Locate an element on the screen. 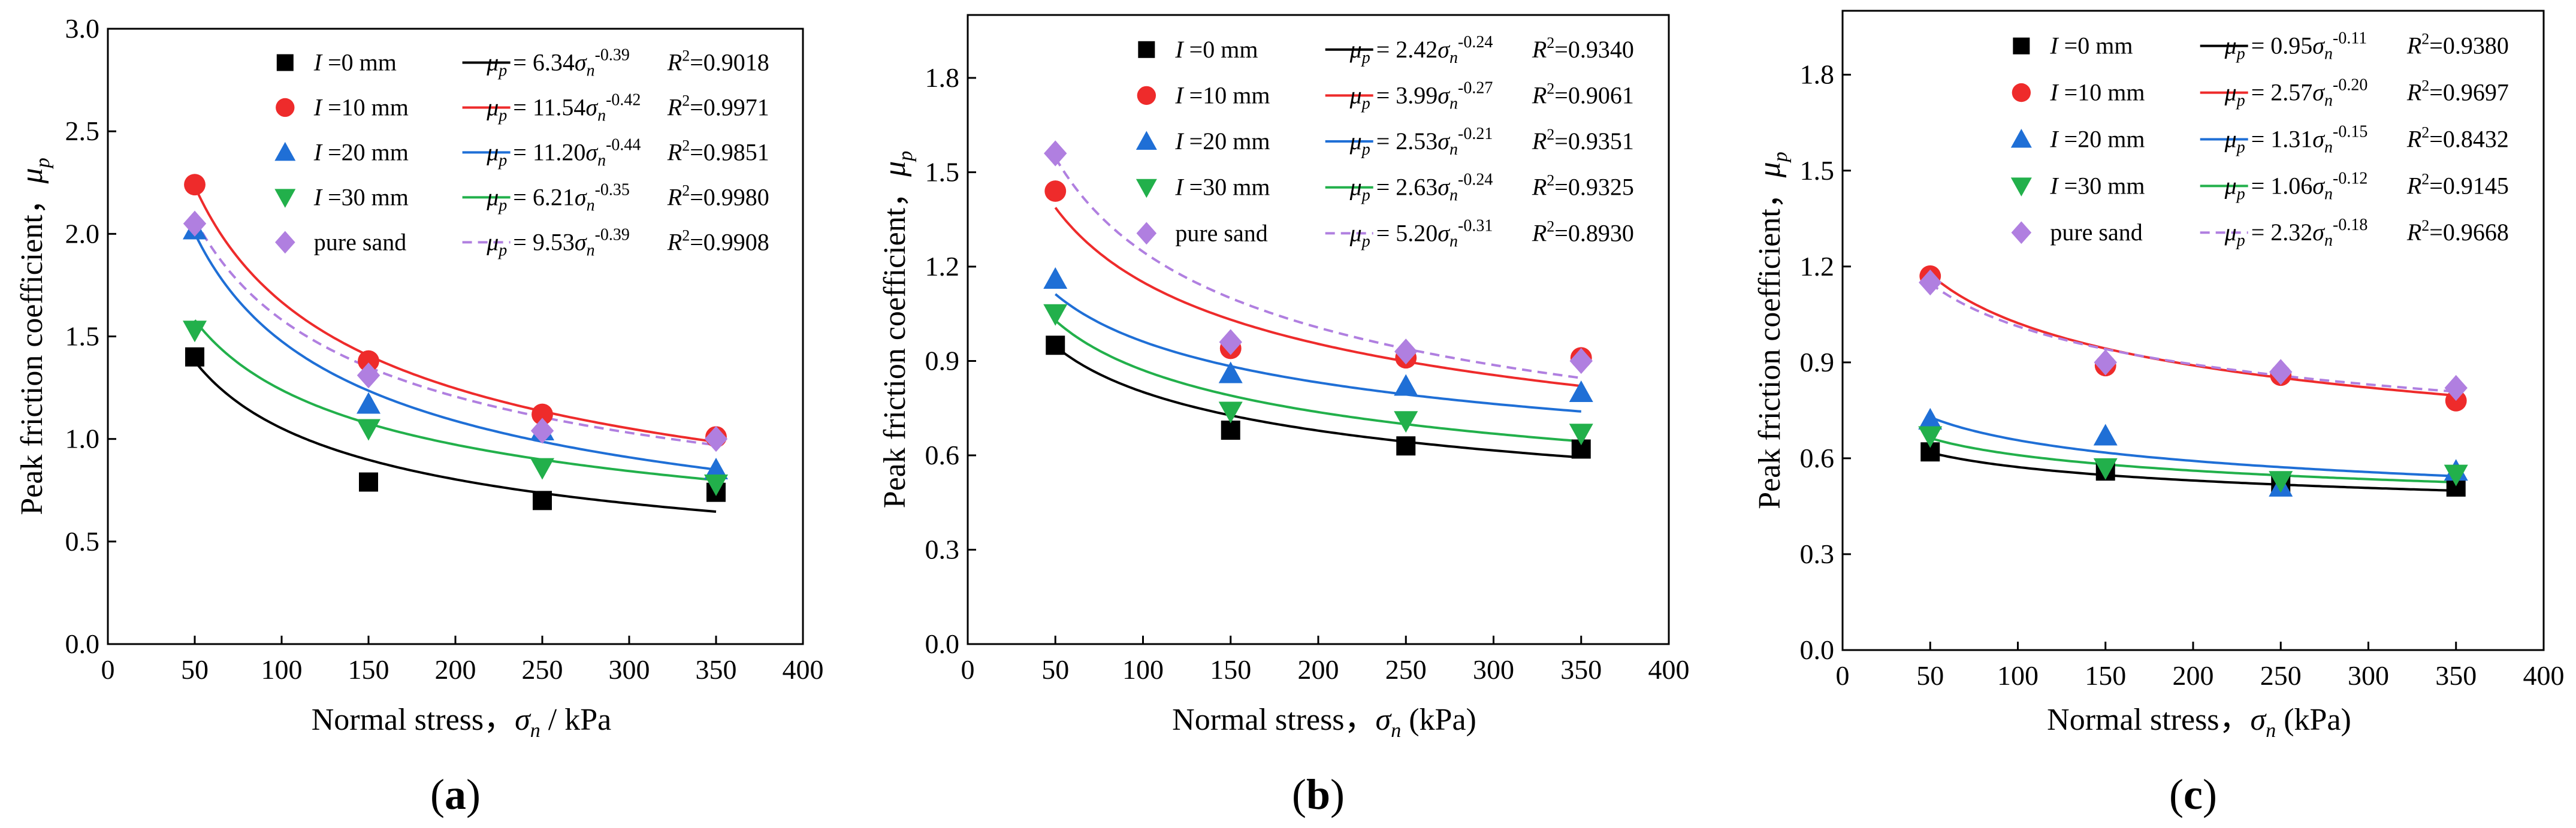 The height and width of the screenshot is (828, 2576). fit-equation-I-30mm: μp = 6.21σn-0.35 is located at coordinates (558, 197).